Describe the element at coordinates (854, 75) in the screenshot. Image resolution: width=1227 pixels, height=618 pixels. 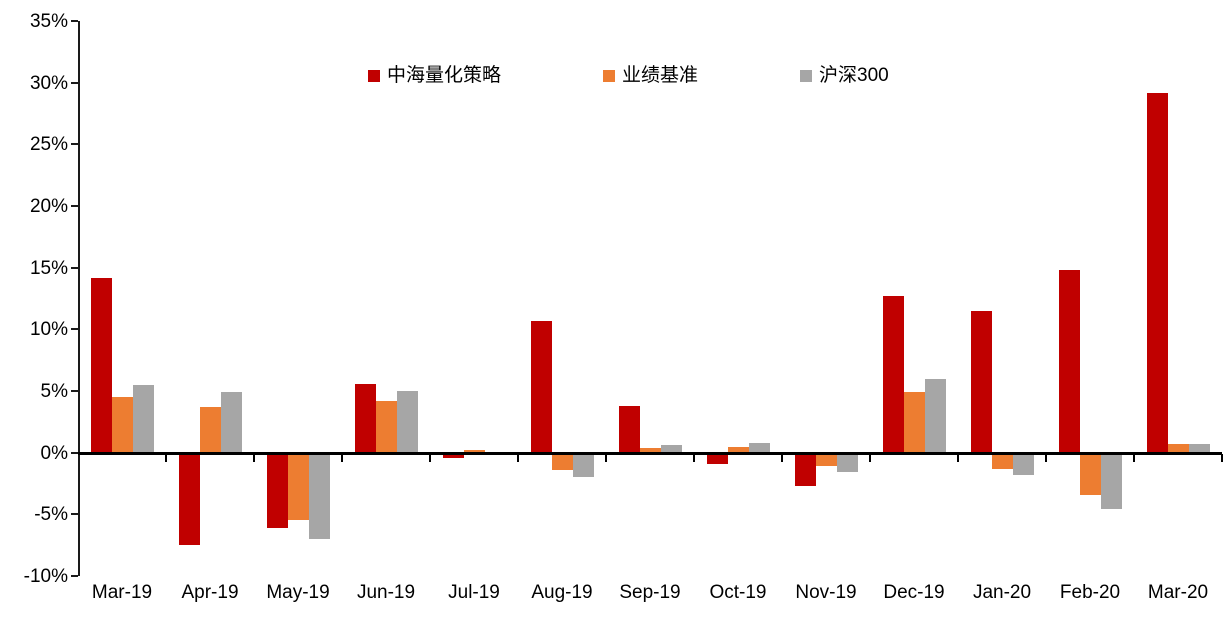
I see `legend-label-csi300: 沪深300` at that location.